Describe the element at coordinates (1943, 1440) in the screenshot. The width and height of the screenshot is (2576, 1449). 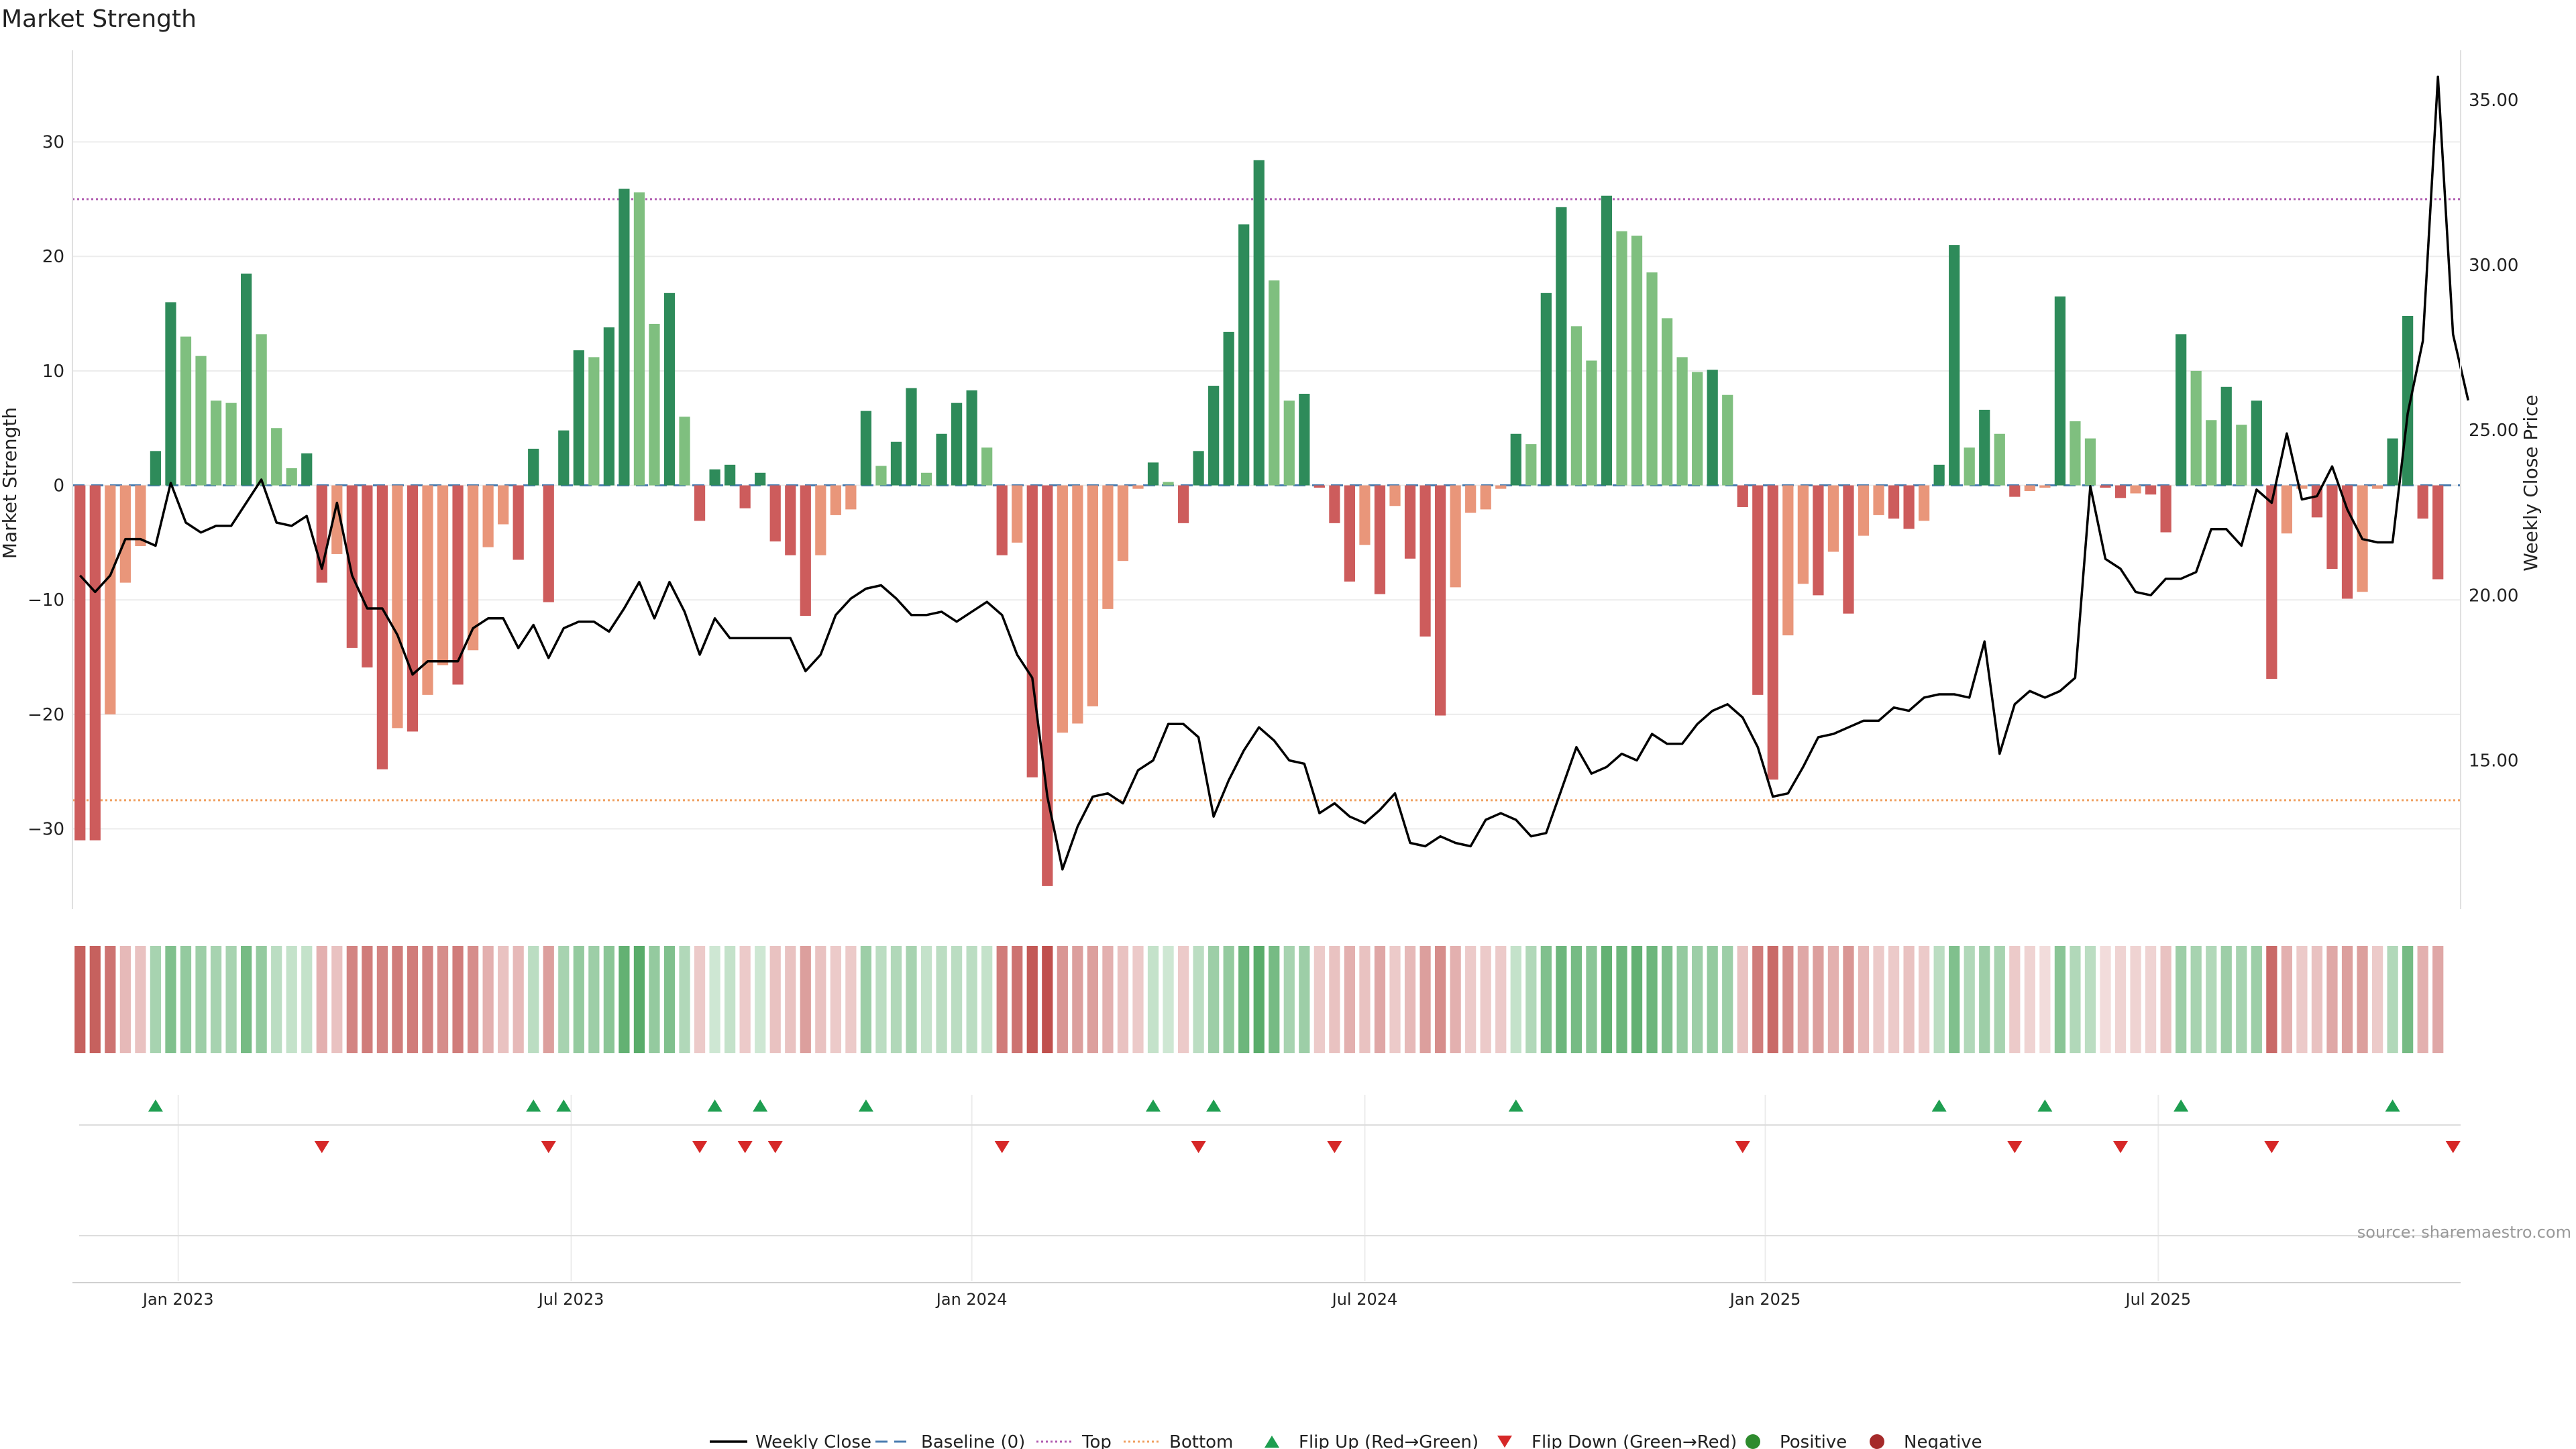
I see `legend-label: Negative` at that location.